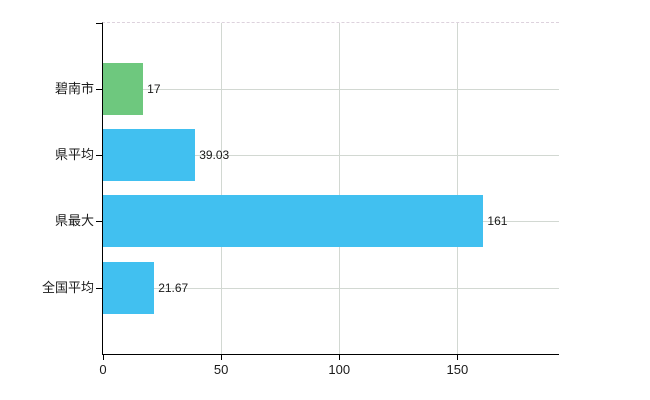 Image resolution: width=650 pixels, height=400 pixels. What do you see at coordinates (339, 369) in the screenshot?
I see `x-axis-tick-label: 100` at bounding box center [339, 369].